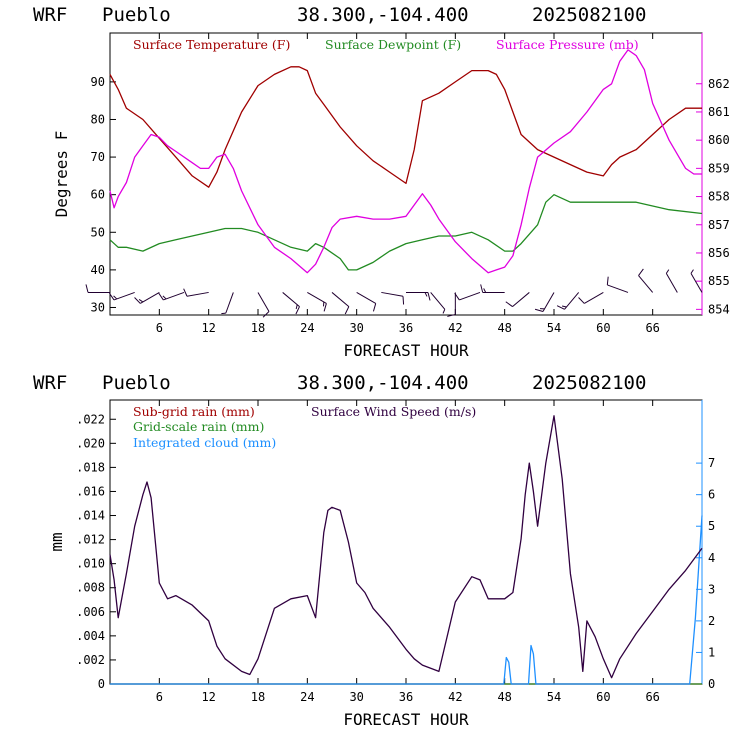 The width and height of the screenshot is (740, 740). What do you see at coordinates (50, 15) in the screenshot?
I see `header-model: WRF` at bounding box center [50, 15].